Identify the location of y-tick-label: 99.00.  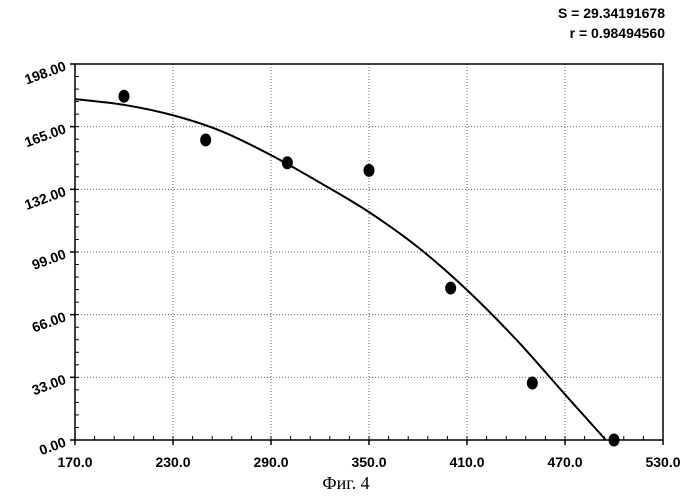
(49, 259).